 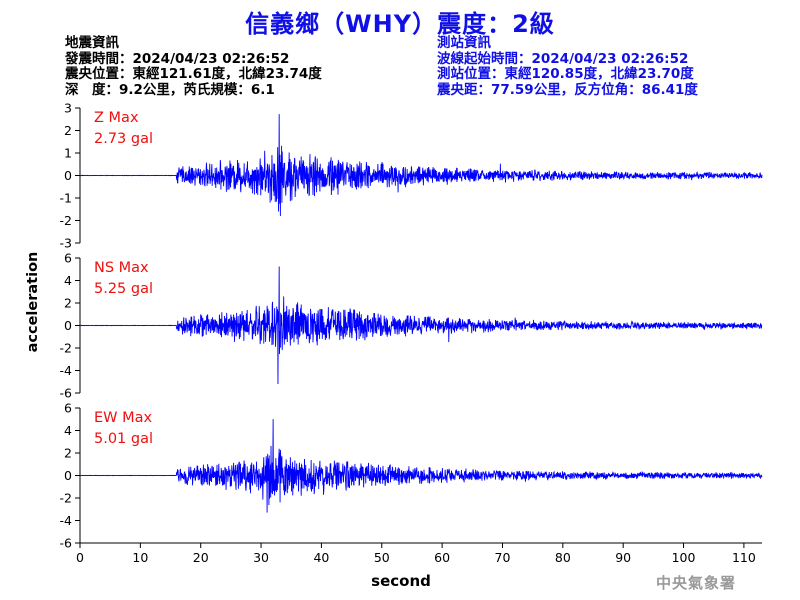 I want to click on station-location: 測站位置：東經120.85度，北緯23.70度, so click(x=565, y=74).